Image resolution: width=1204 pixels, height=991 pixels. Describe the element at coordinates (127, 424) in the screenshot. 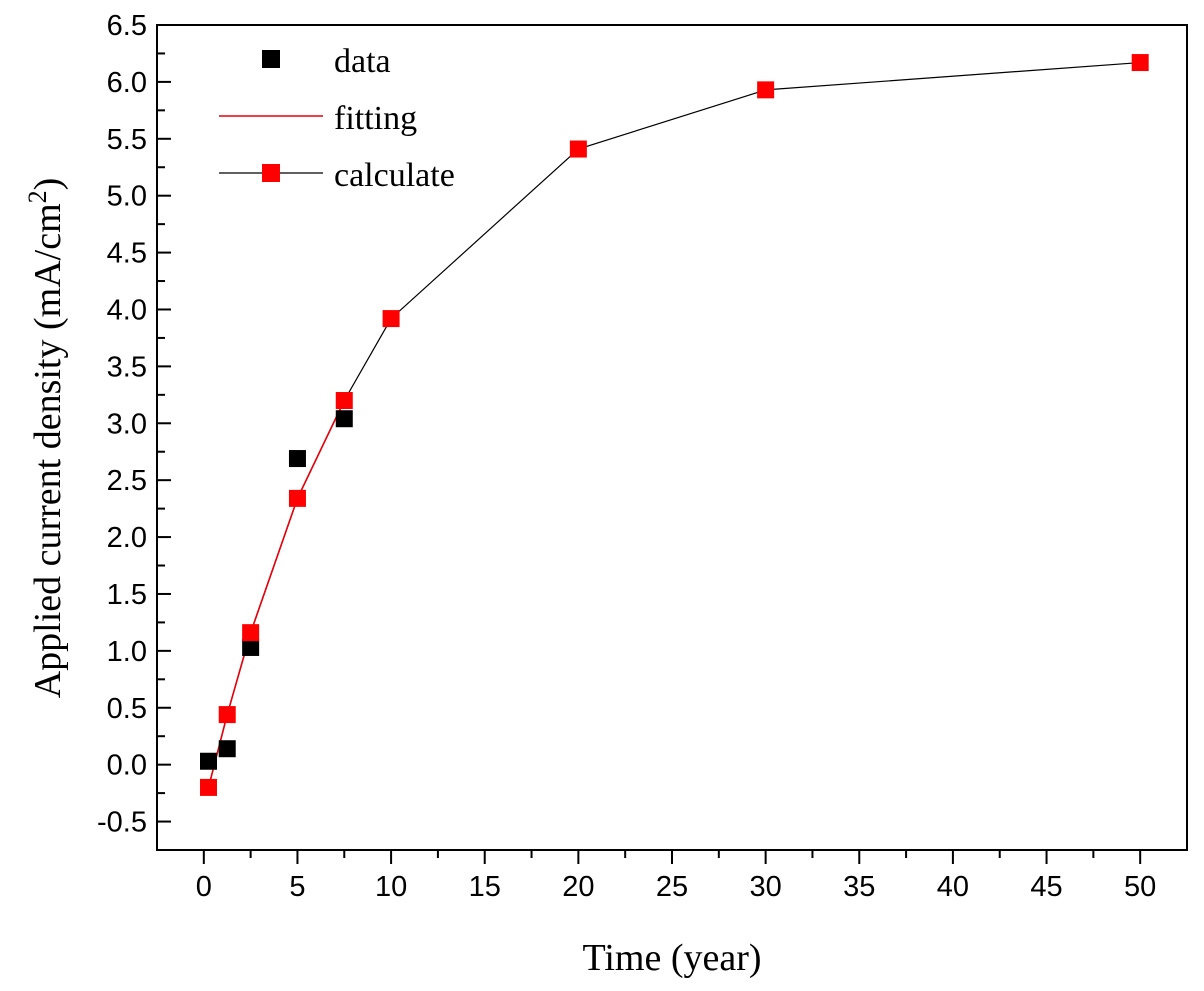

I see `y-tick-label: 3.0` at that location.